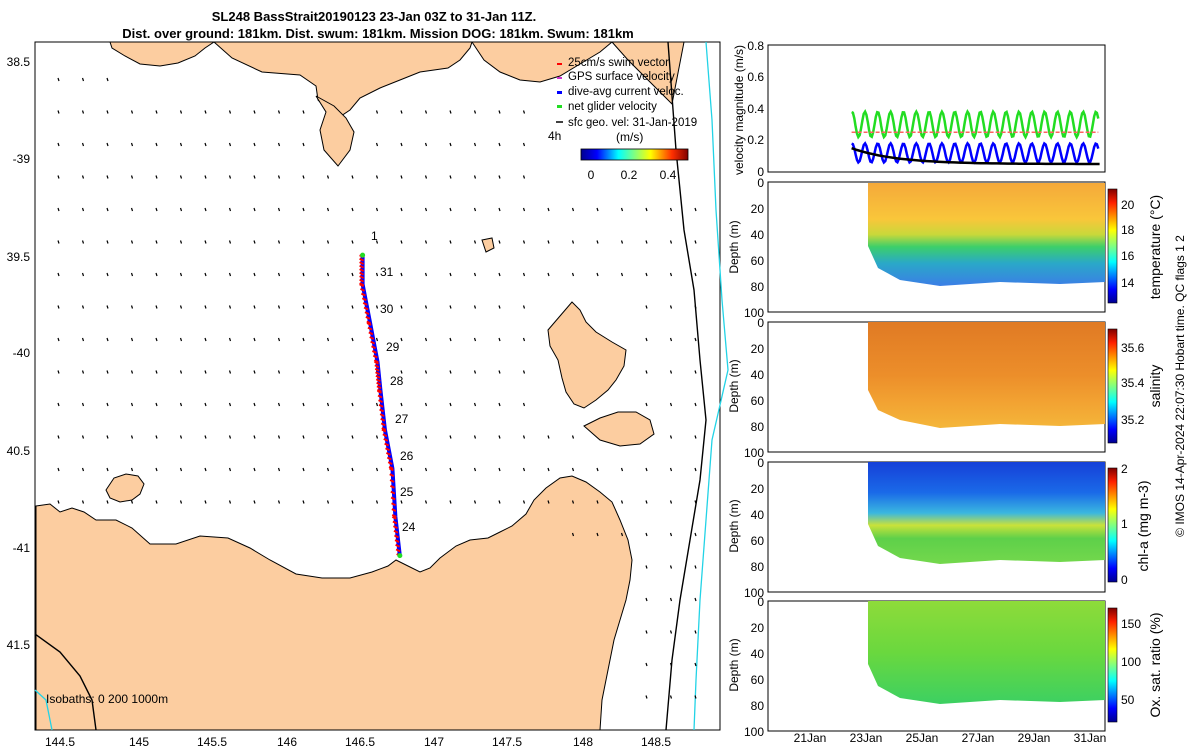  What do you see at coordinates (755, 46) in the screenshot?
I see `y-tick: 0.8` at bounding box center [755, 46].